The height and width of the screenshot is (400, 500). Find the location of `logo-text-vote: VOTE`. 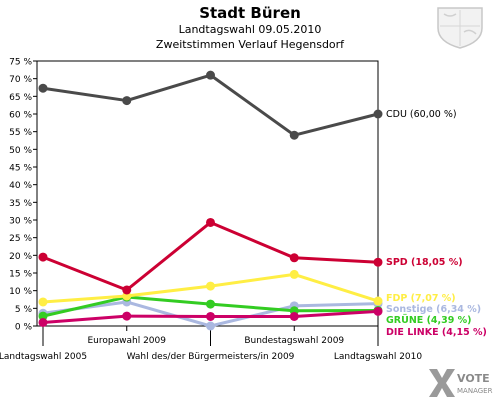

logo-text-vote: VOTE is located at coordinates (473, 378).